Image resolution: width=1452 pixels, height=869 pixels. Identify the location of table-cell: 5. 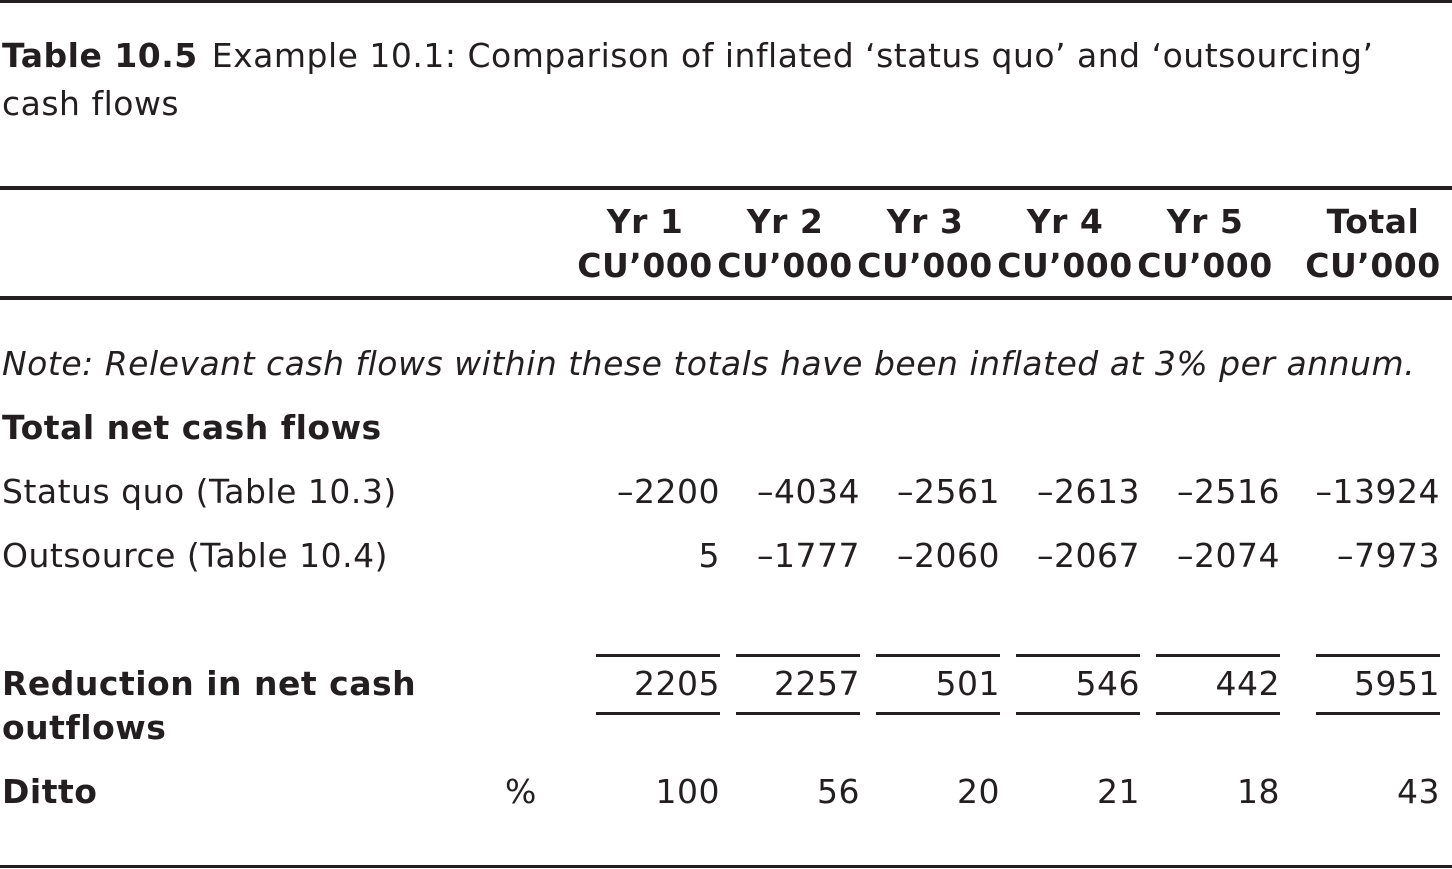
(709, 555).